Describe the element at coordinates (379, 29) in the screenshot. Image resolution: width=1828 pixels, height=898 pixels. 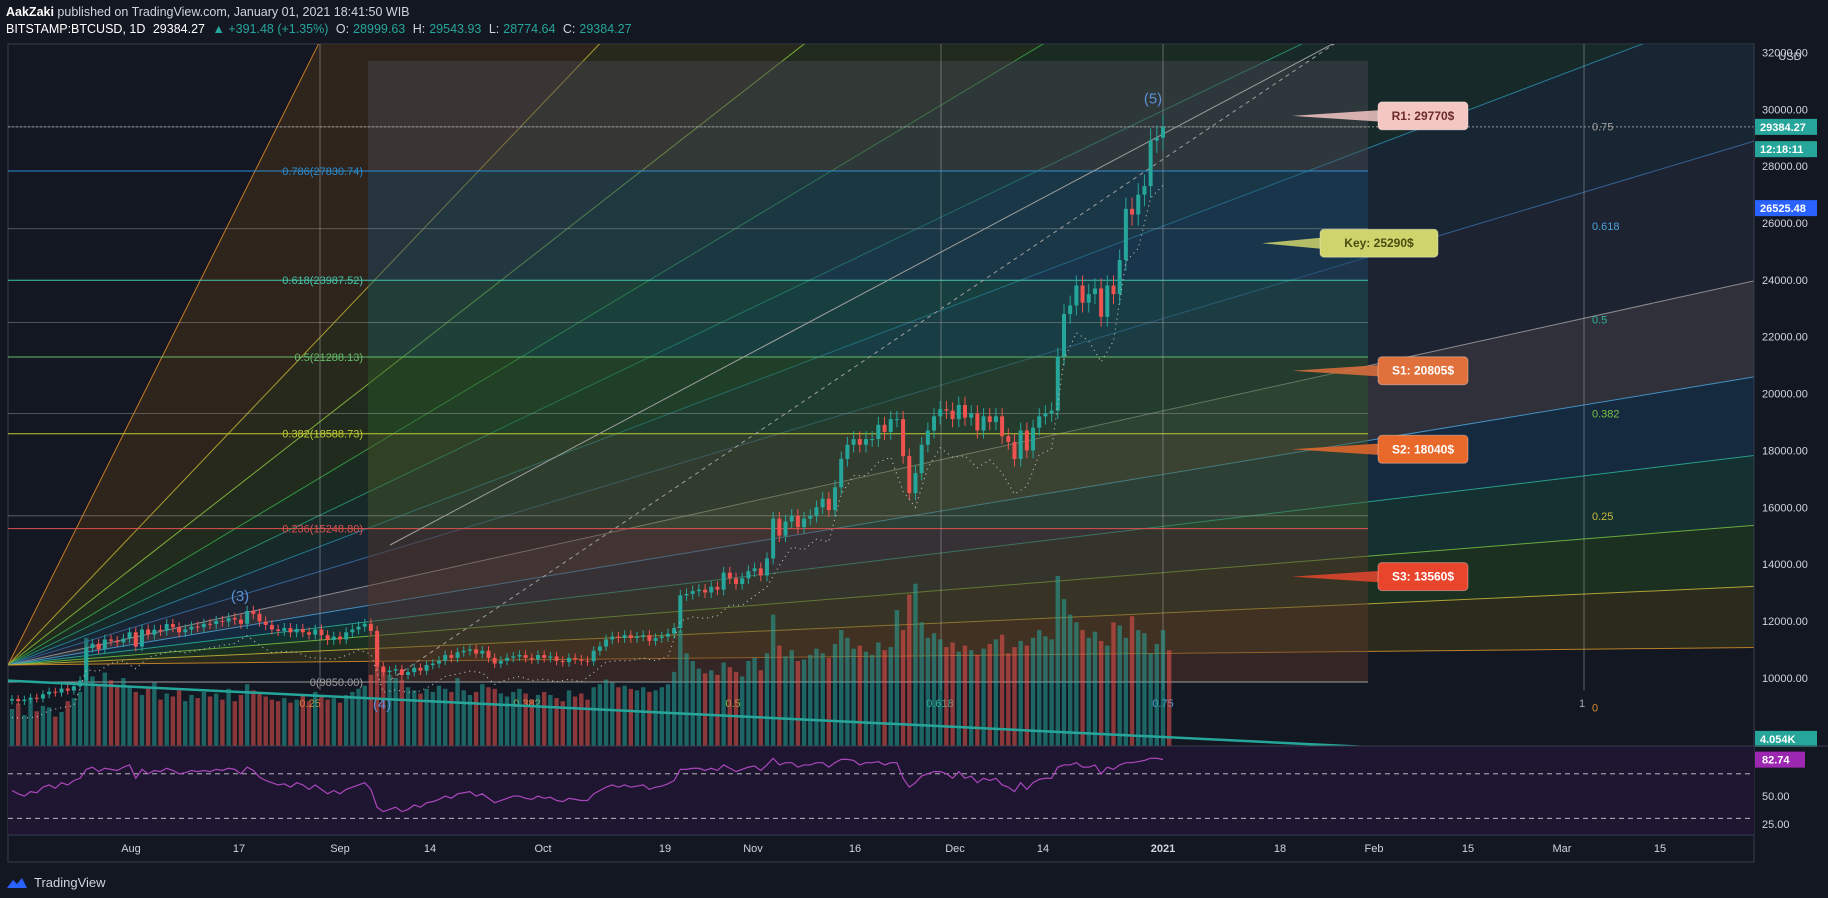
I see `open-value: 28999.63` at that location.